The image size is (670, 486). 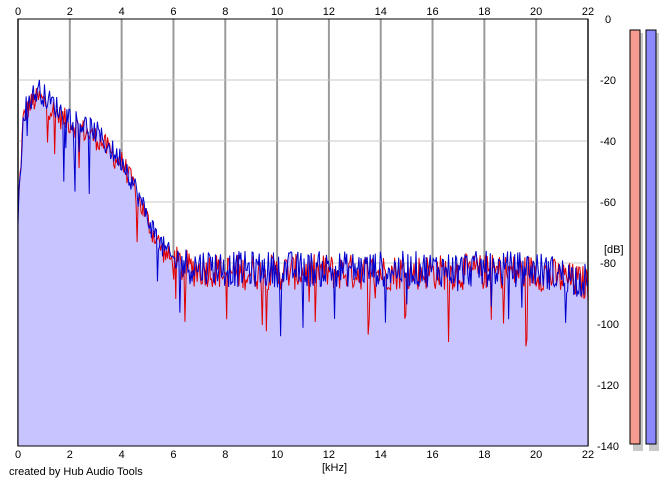 I want to click on x-tick-label-top: 6, so click(x=173, y=12).